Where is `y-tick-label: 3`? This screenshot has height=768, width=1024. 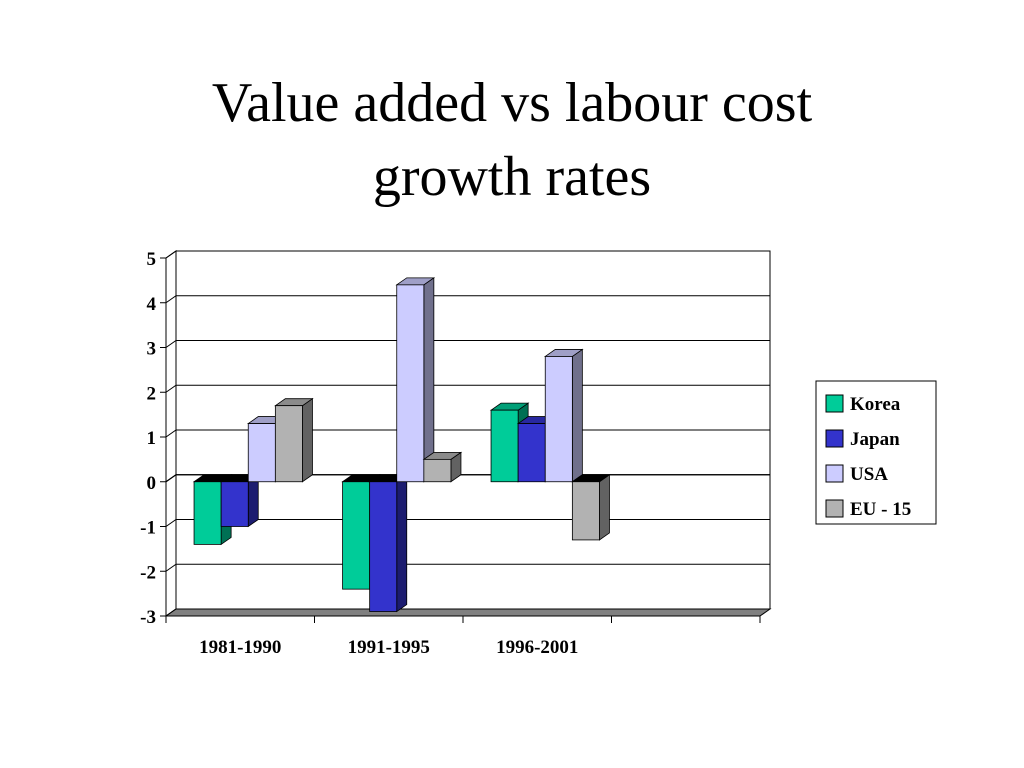
y-tick-label: 3 is located at coordinates (152, 349).